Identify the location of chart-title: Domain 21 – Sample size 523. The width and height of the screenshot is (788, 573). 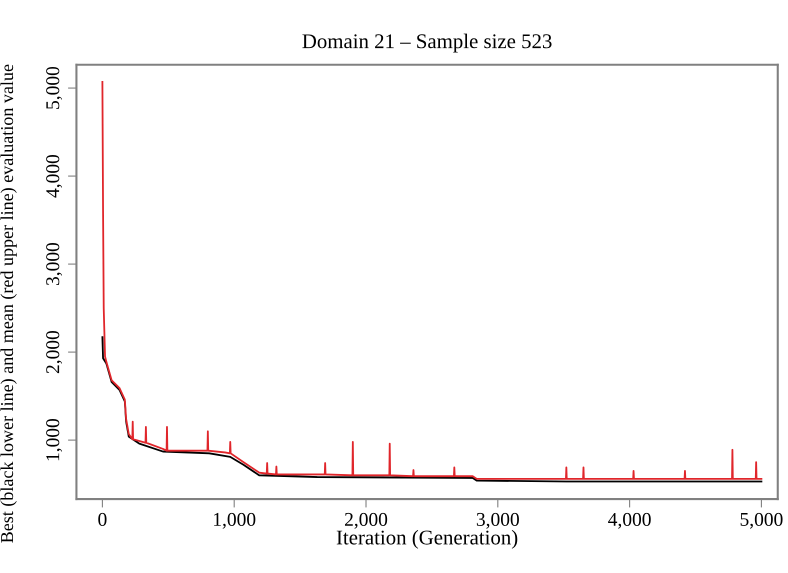
(427, 43).